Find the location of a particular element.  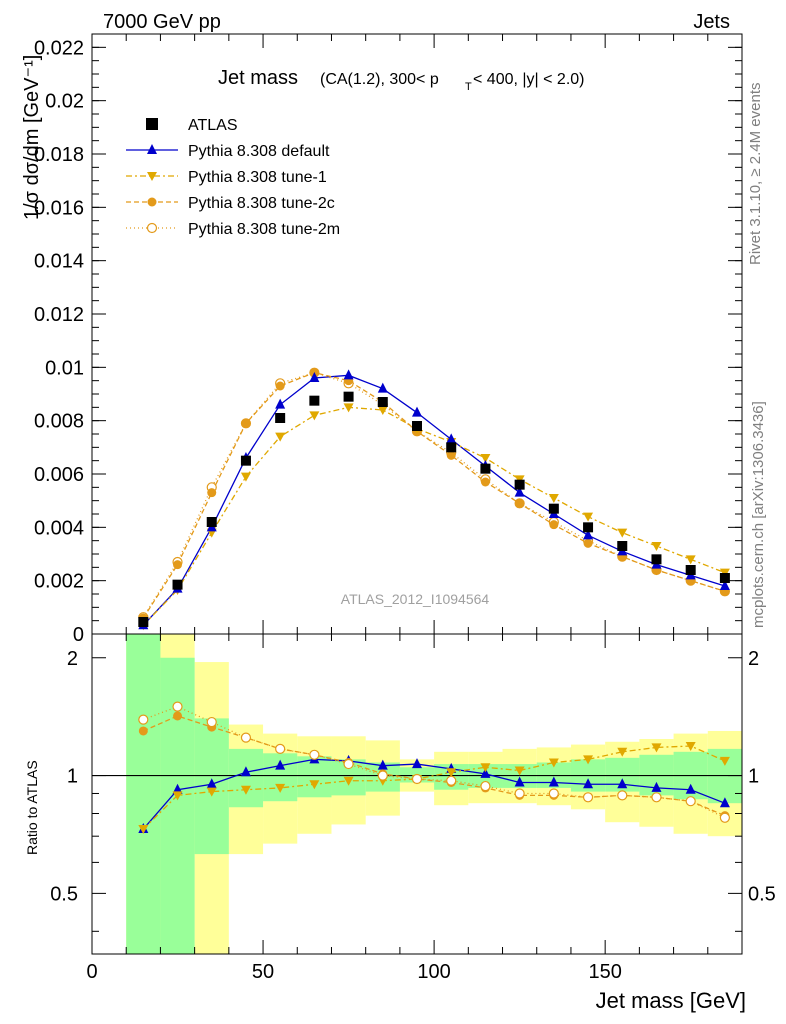

y-tick-label: 0.014 is located at coordinates (59, 262).